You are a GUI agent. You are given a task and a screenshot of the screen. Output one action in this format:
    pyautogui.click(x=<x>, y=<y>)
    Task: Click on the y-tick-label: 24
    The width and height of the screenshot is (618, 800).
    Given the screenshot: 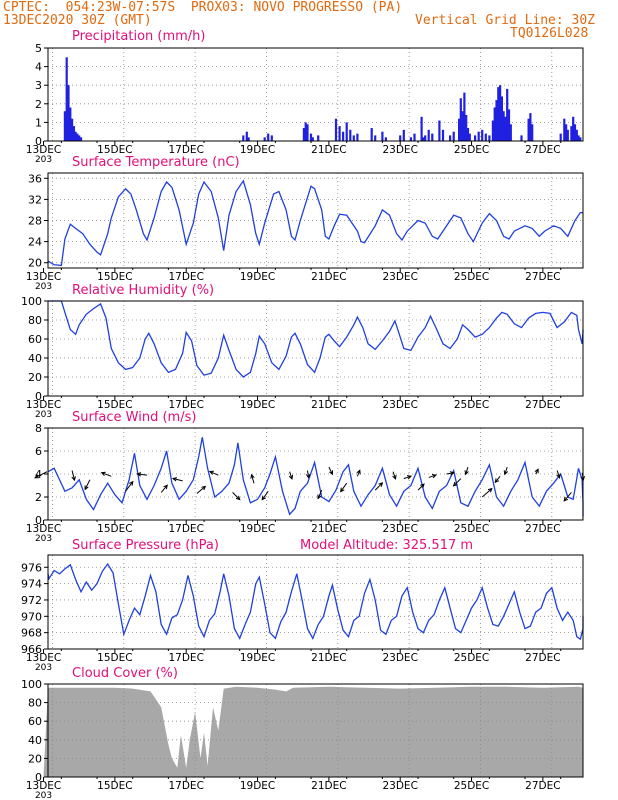 What is the action you would take?
    pyautogui.click(x=35, y=242)
    